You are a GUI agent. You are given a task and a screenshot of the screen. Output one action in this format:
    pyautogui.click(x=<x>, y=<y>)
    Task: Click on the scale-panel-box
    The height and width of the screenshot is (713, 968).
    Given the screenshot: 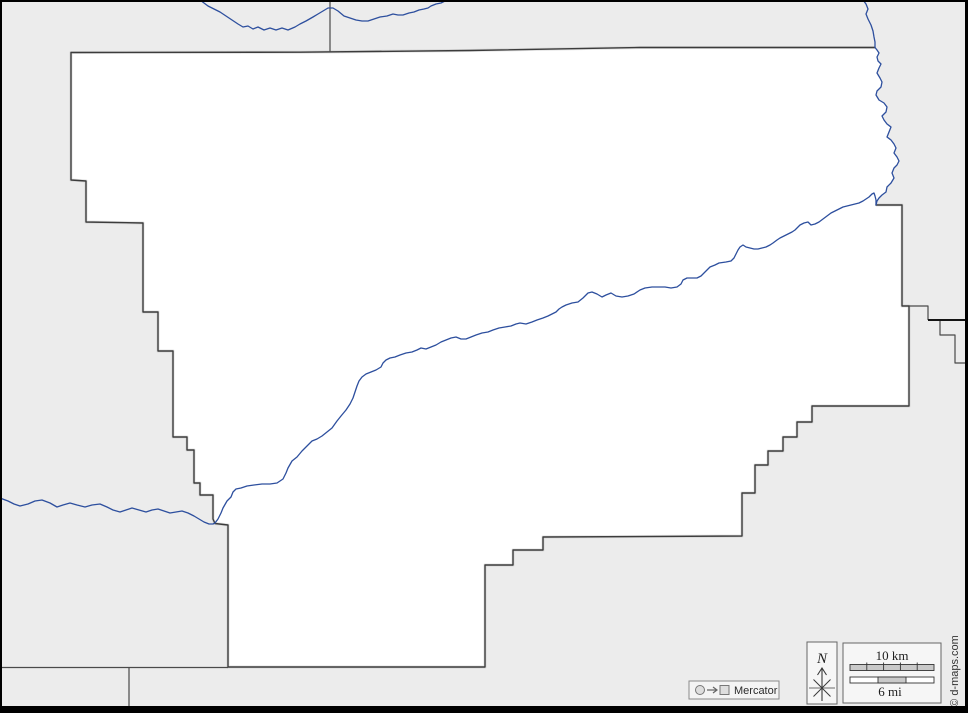 What is the action you would take?
    pyautogui.click(x=892, y=673)
    